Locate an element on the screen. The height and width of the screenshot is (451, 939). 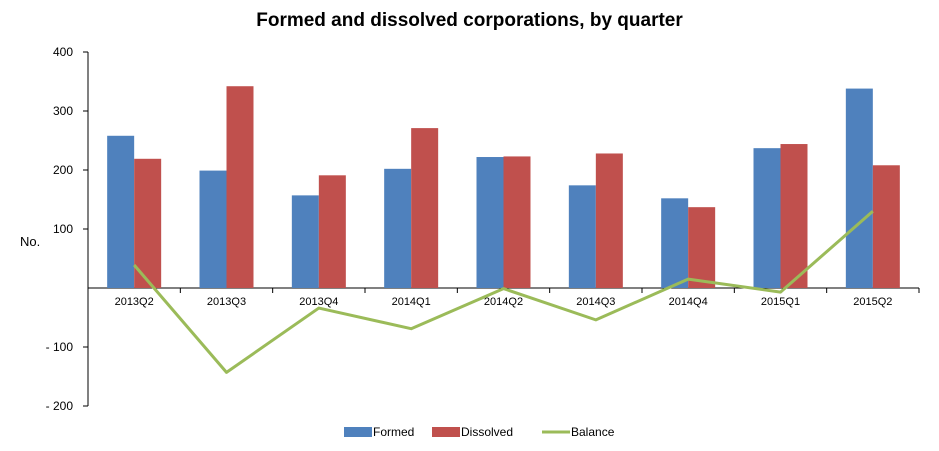
bar-dissolved-2014q2 is located at coordinates (517, 222).